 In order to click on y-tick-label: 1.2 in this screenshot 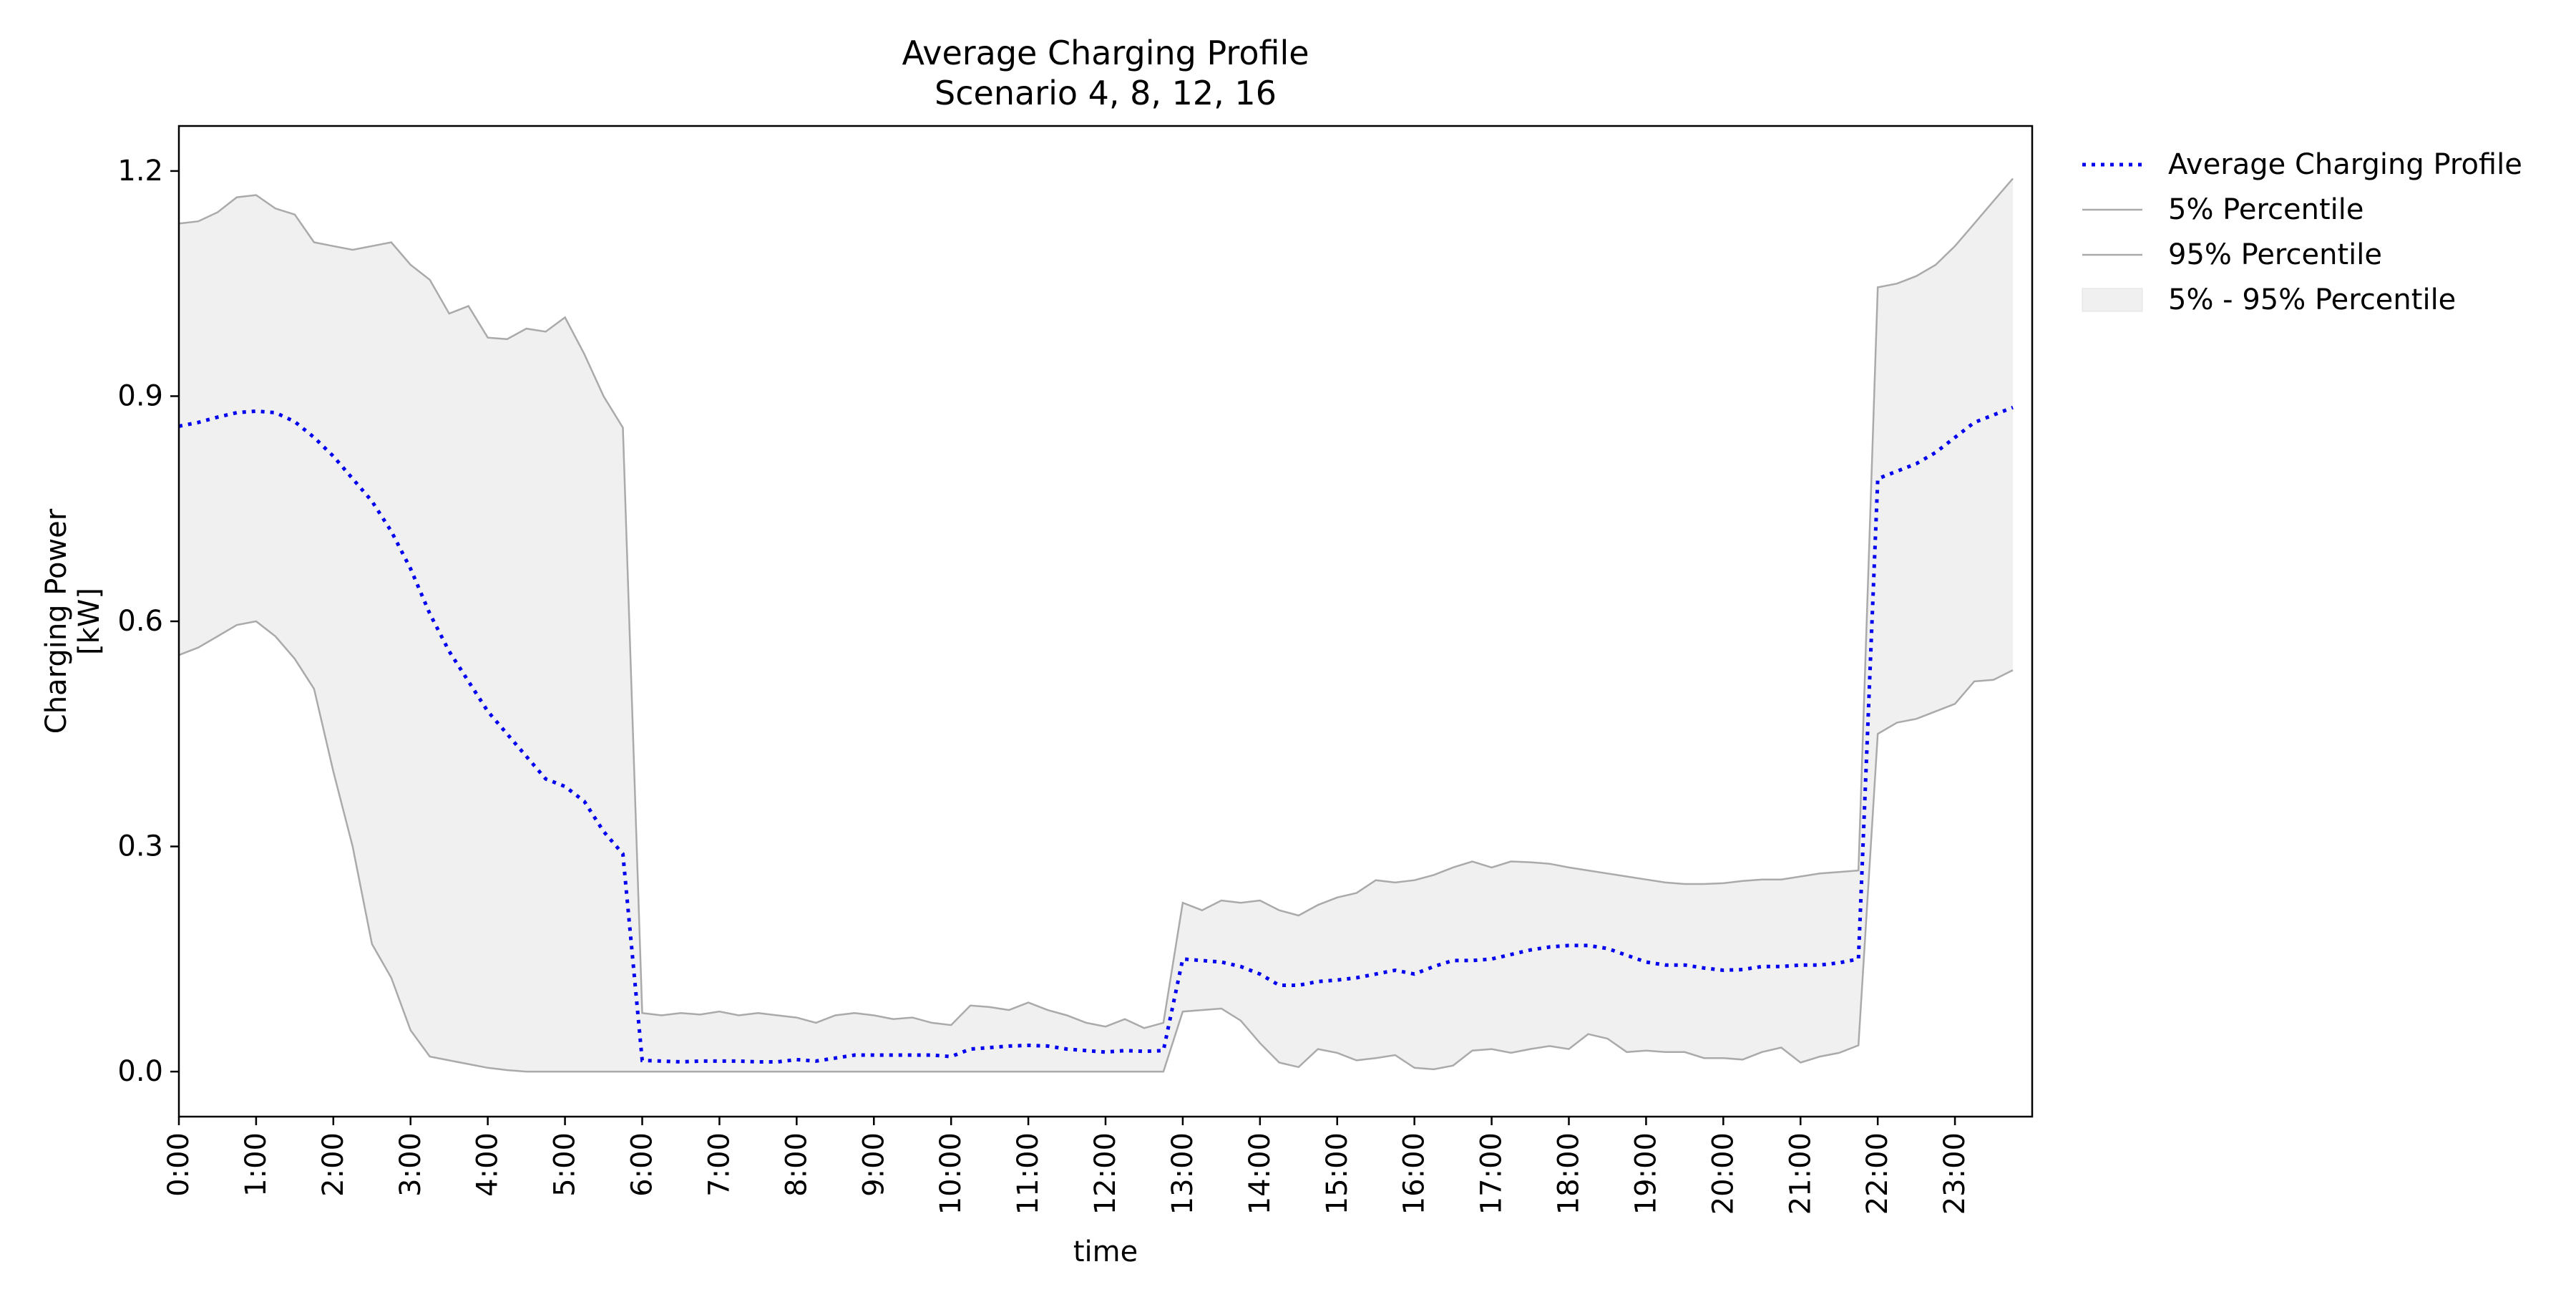, I will do `click(140, 171)`.